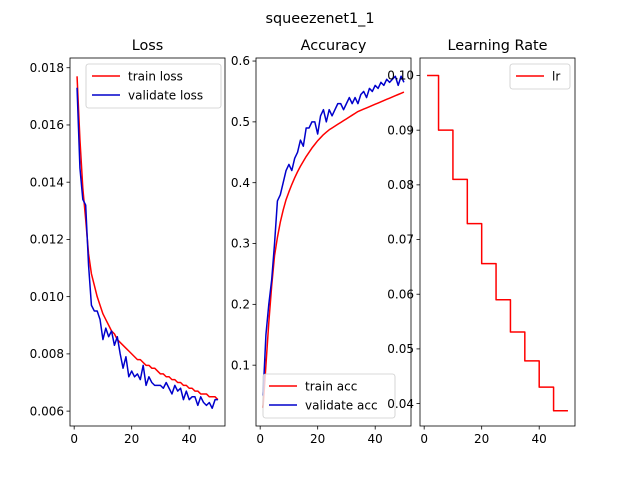  Describe the element at coordinates (240, 183) in the screenshot. I see `y-tick-label: 0.4` at that location.